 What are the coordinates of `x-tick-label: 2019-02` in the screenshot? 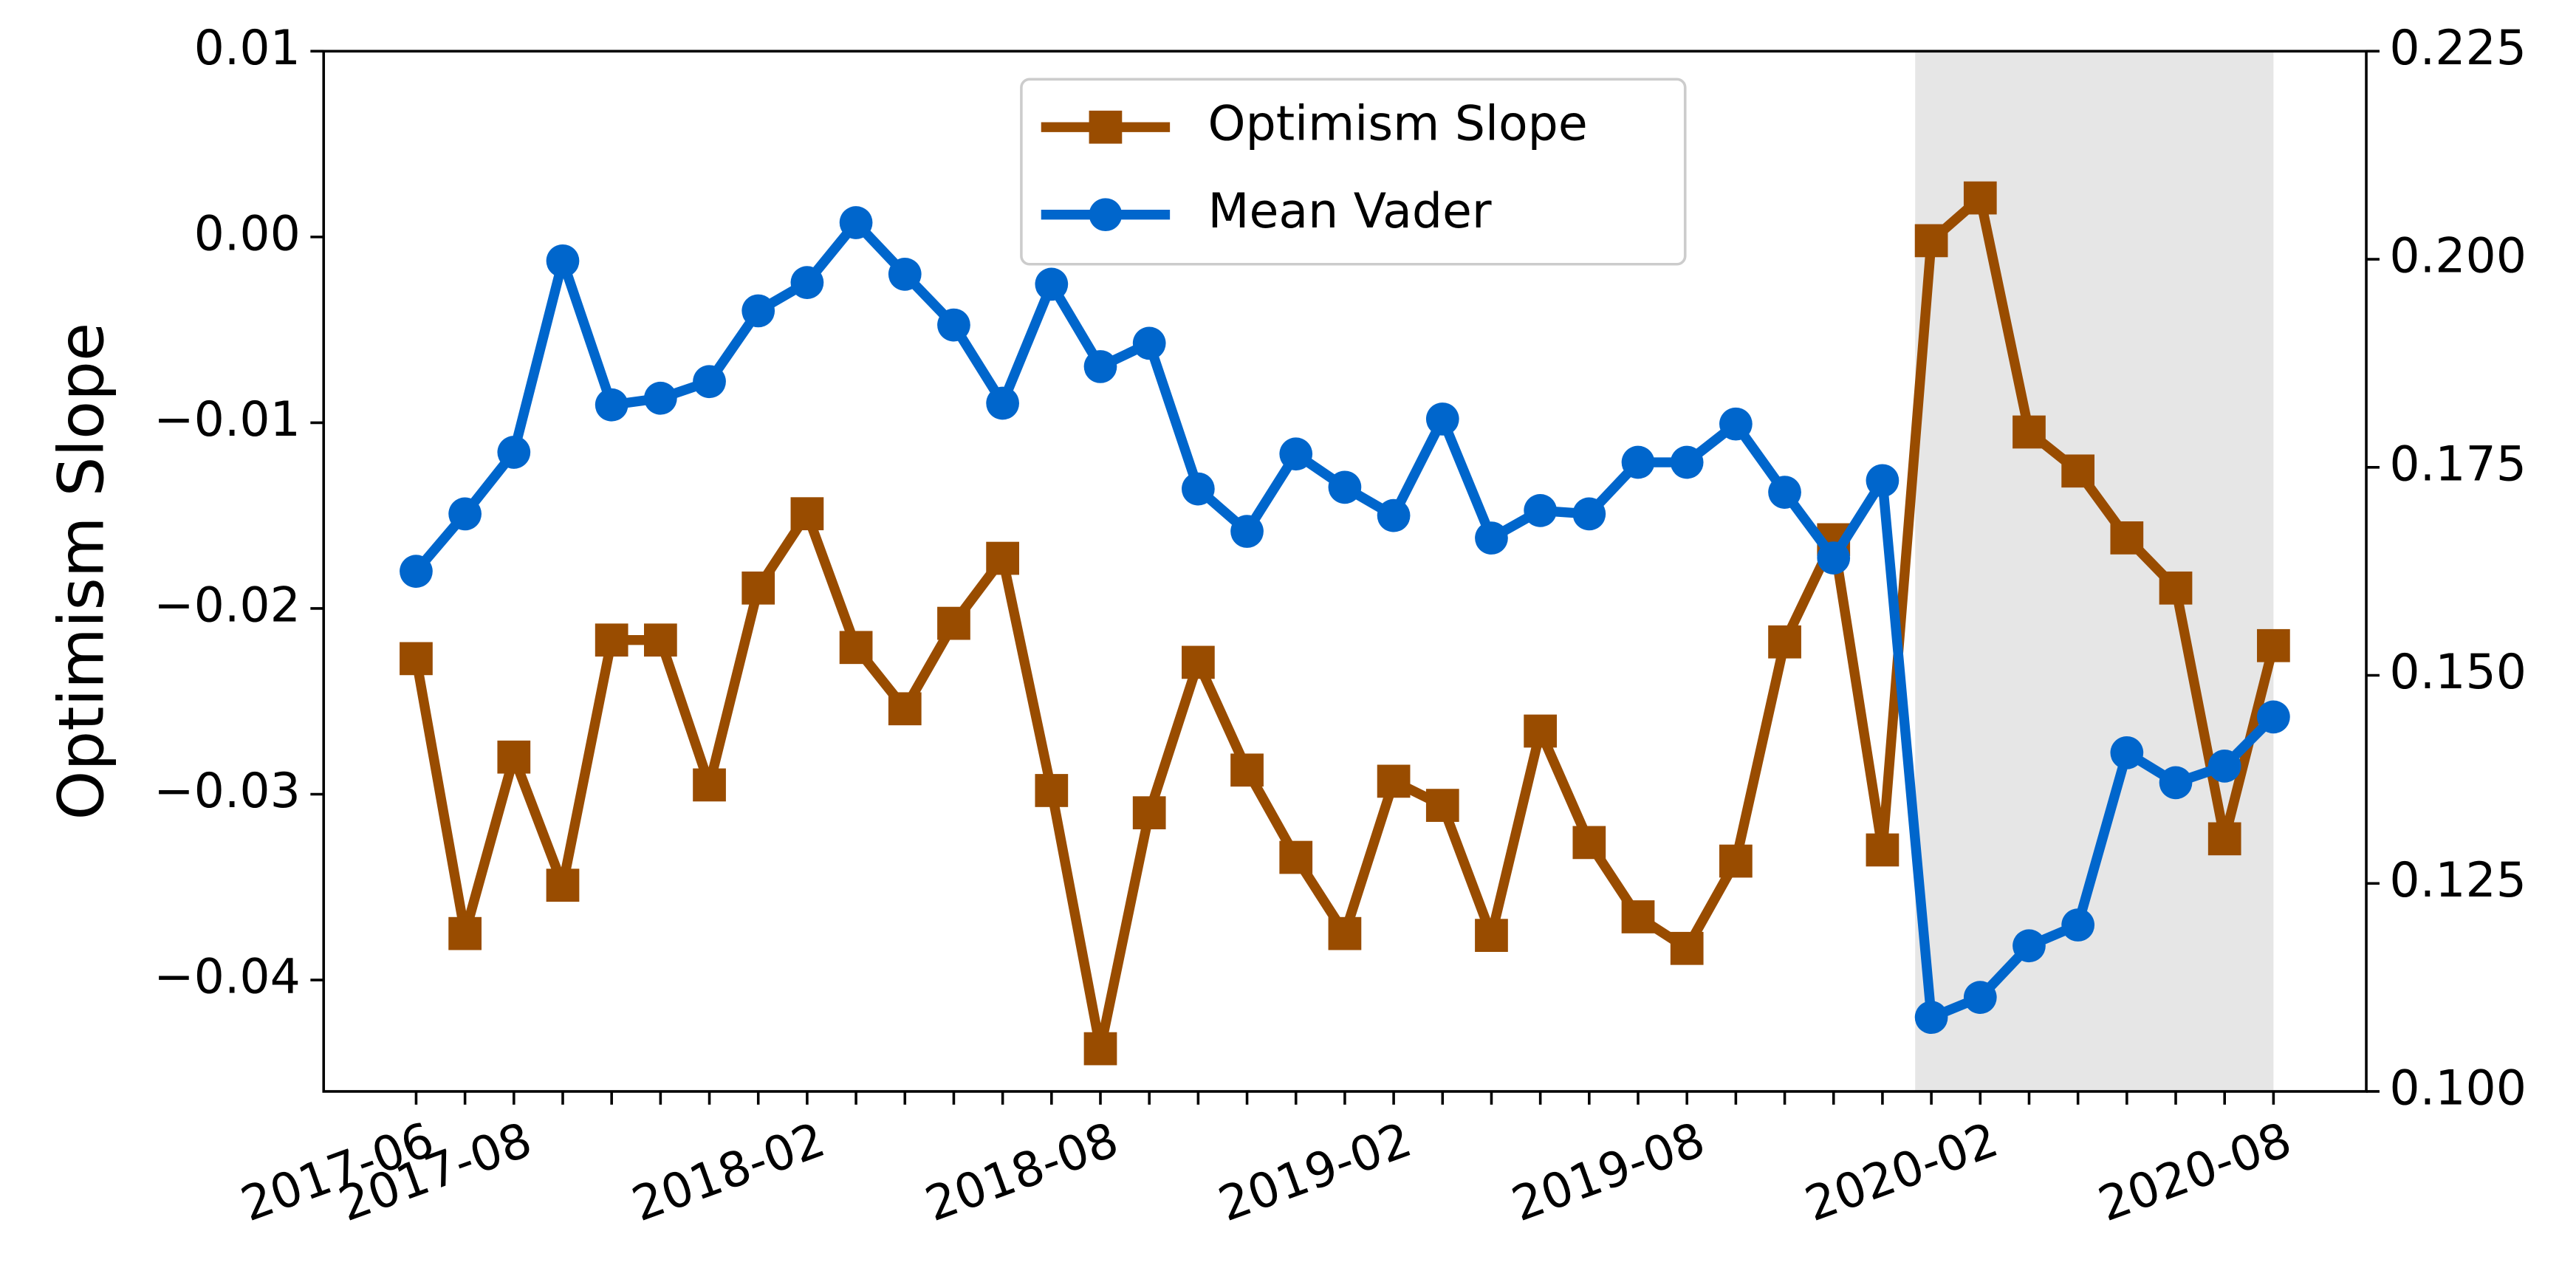 It's located at (1315, 1172).